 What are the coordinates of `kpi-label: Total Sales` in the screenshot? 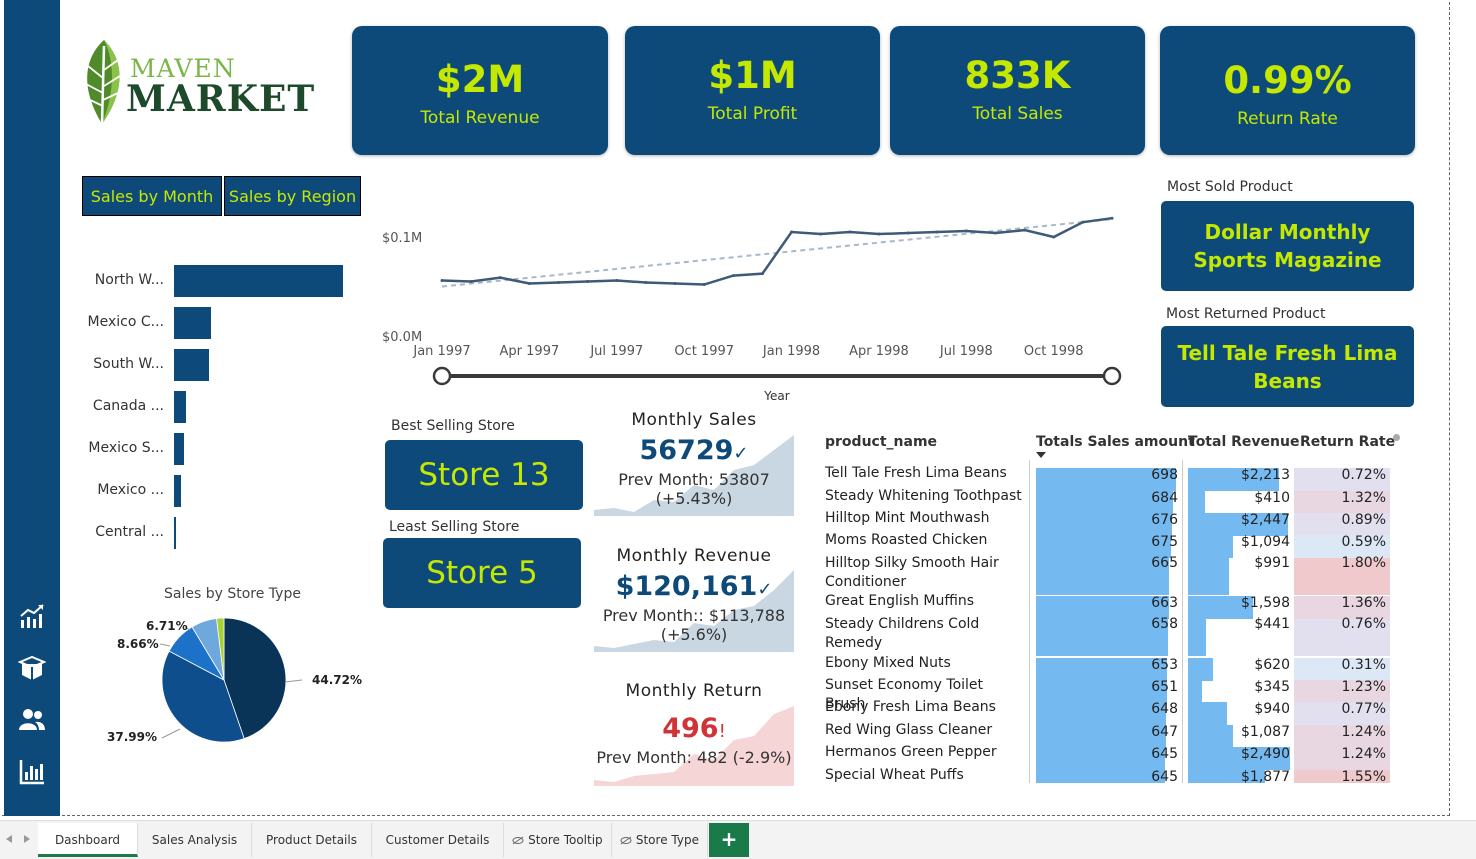 It's located at (1017, 114).